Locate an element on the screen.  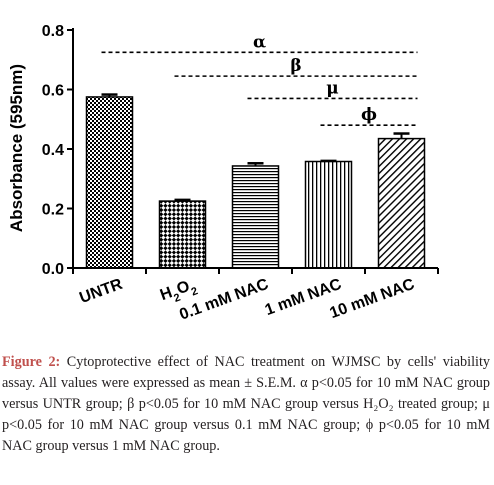
figure-label: Figure 2: is located at coordinates (31, 362).